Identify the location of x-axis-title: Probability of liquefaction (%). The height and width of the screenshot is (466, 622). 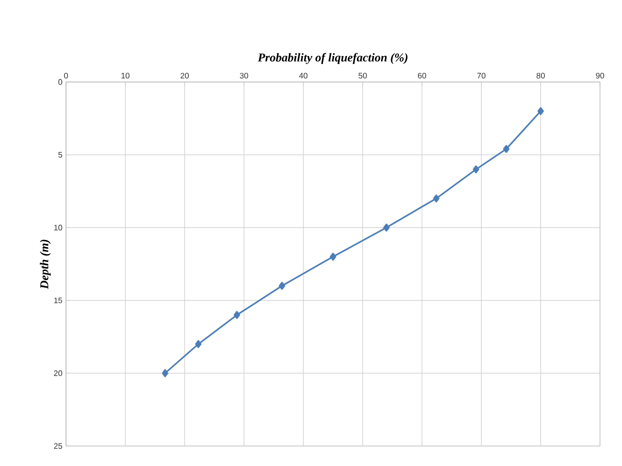
(333, 58).